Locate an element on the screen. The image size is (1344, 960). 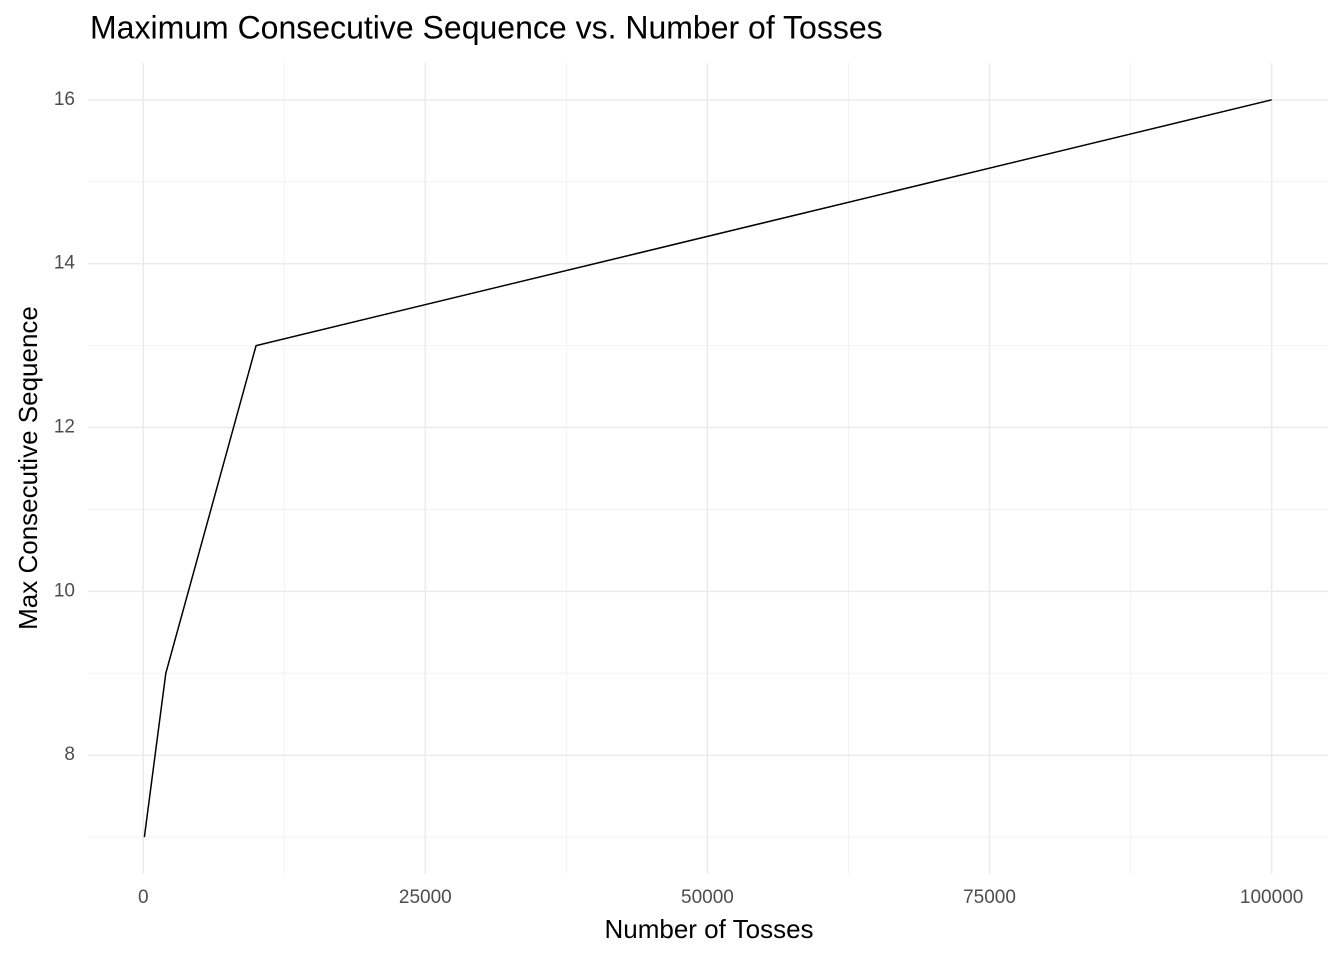
x-tick-label: 50000 is located at coordinates (707, 897).